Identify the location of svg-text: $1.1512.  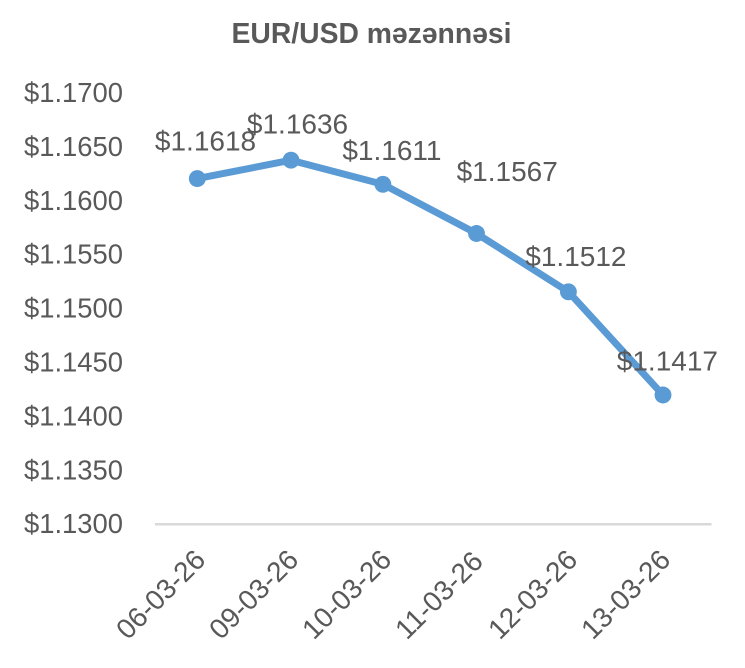
(575, 256).